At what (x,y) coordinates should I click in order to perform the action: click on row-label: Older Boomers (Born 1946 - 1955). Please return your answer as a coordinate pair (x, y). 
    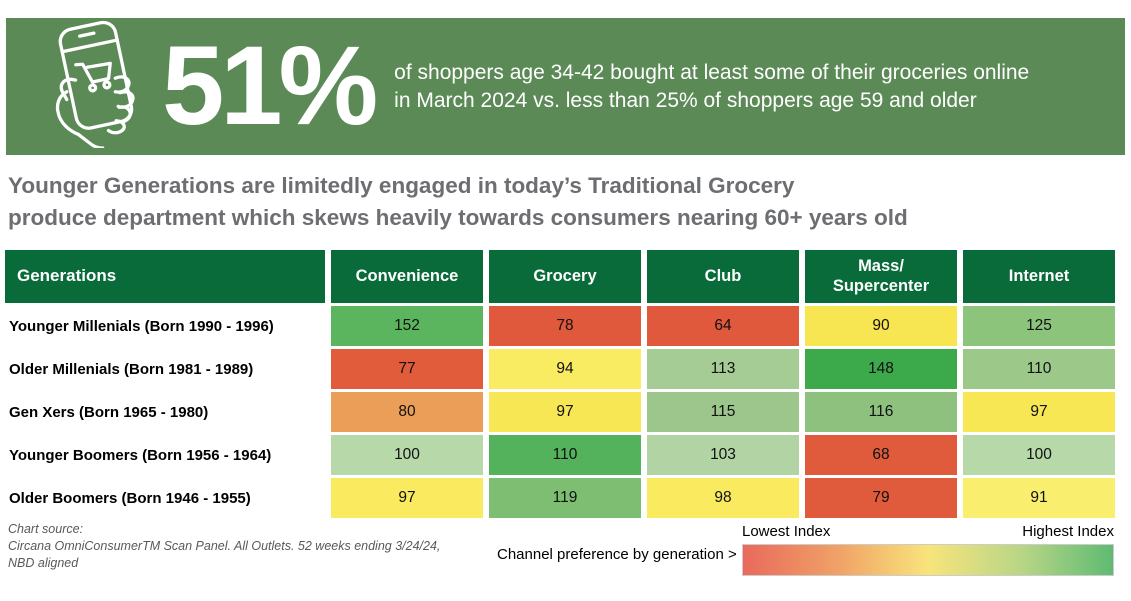
    Looking at the image, I should click on (165, 498).